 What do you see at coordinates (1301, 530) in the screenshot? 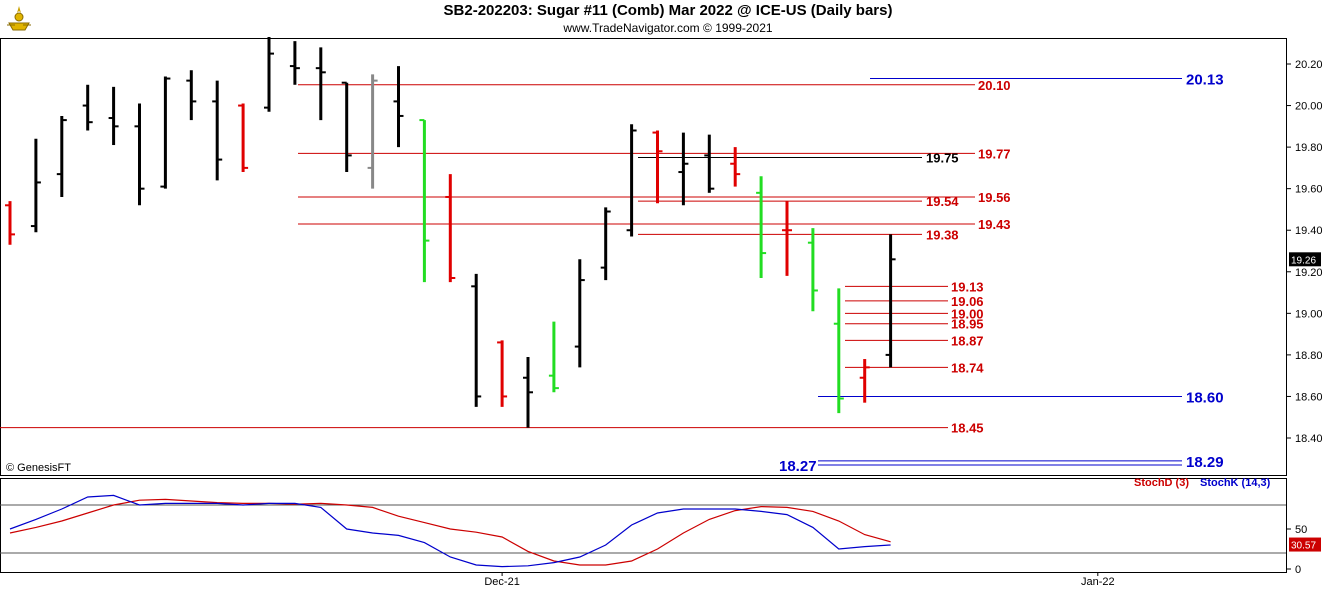
I see `stoch-y-tick-label: 50` at bounding box center [1301, 530].